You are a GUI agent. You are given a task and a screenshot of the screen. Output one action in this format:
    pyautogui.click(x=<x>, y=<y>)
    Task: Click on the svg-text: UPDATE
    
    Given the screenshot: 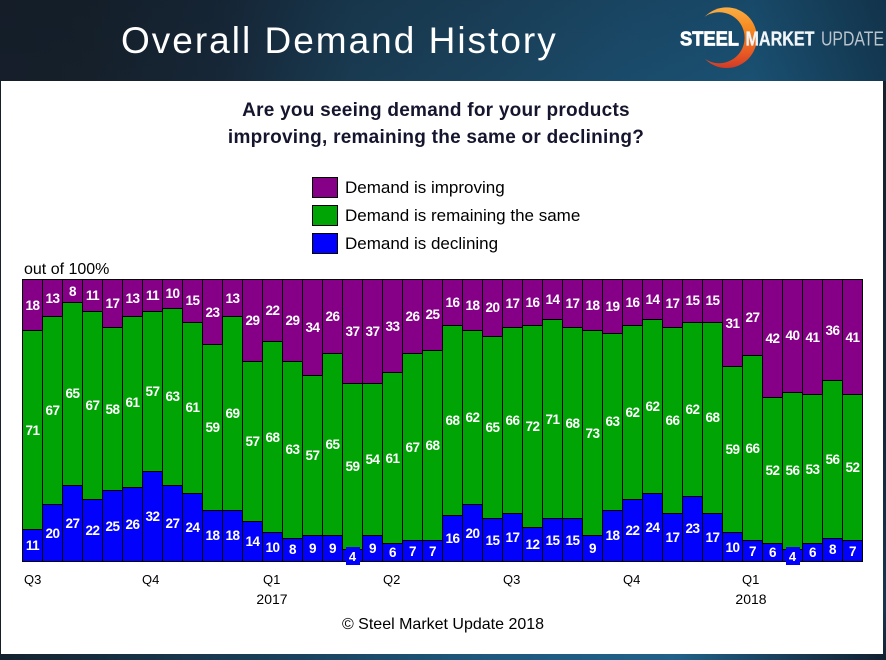 What is the action you would take?
    pyautogui.click(x=852, y=39)
    